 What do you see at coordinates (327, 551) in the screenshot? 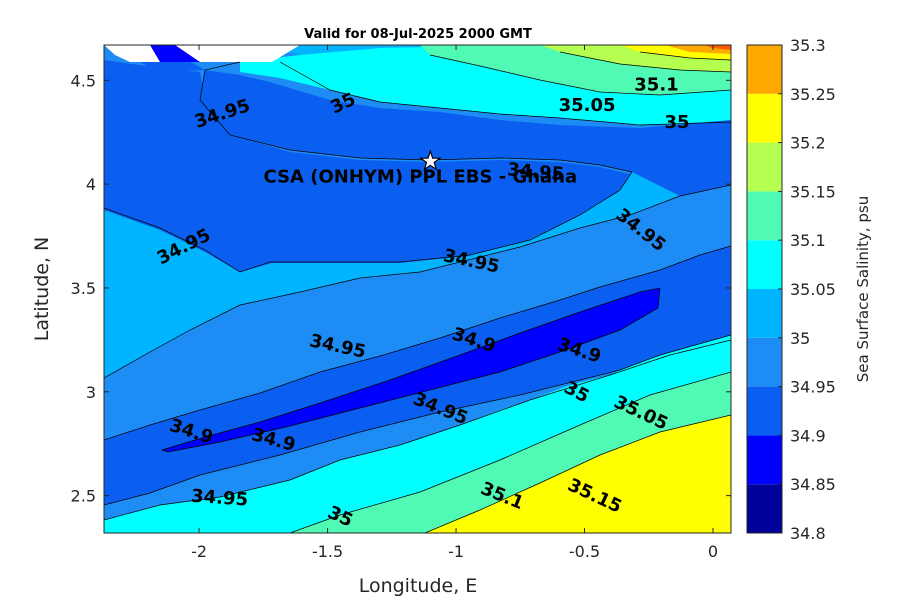
I see `x-tick-label: -1.5` at bounding box center [327, 551].